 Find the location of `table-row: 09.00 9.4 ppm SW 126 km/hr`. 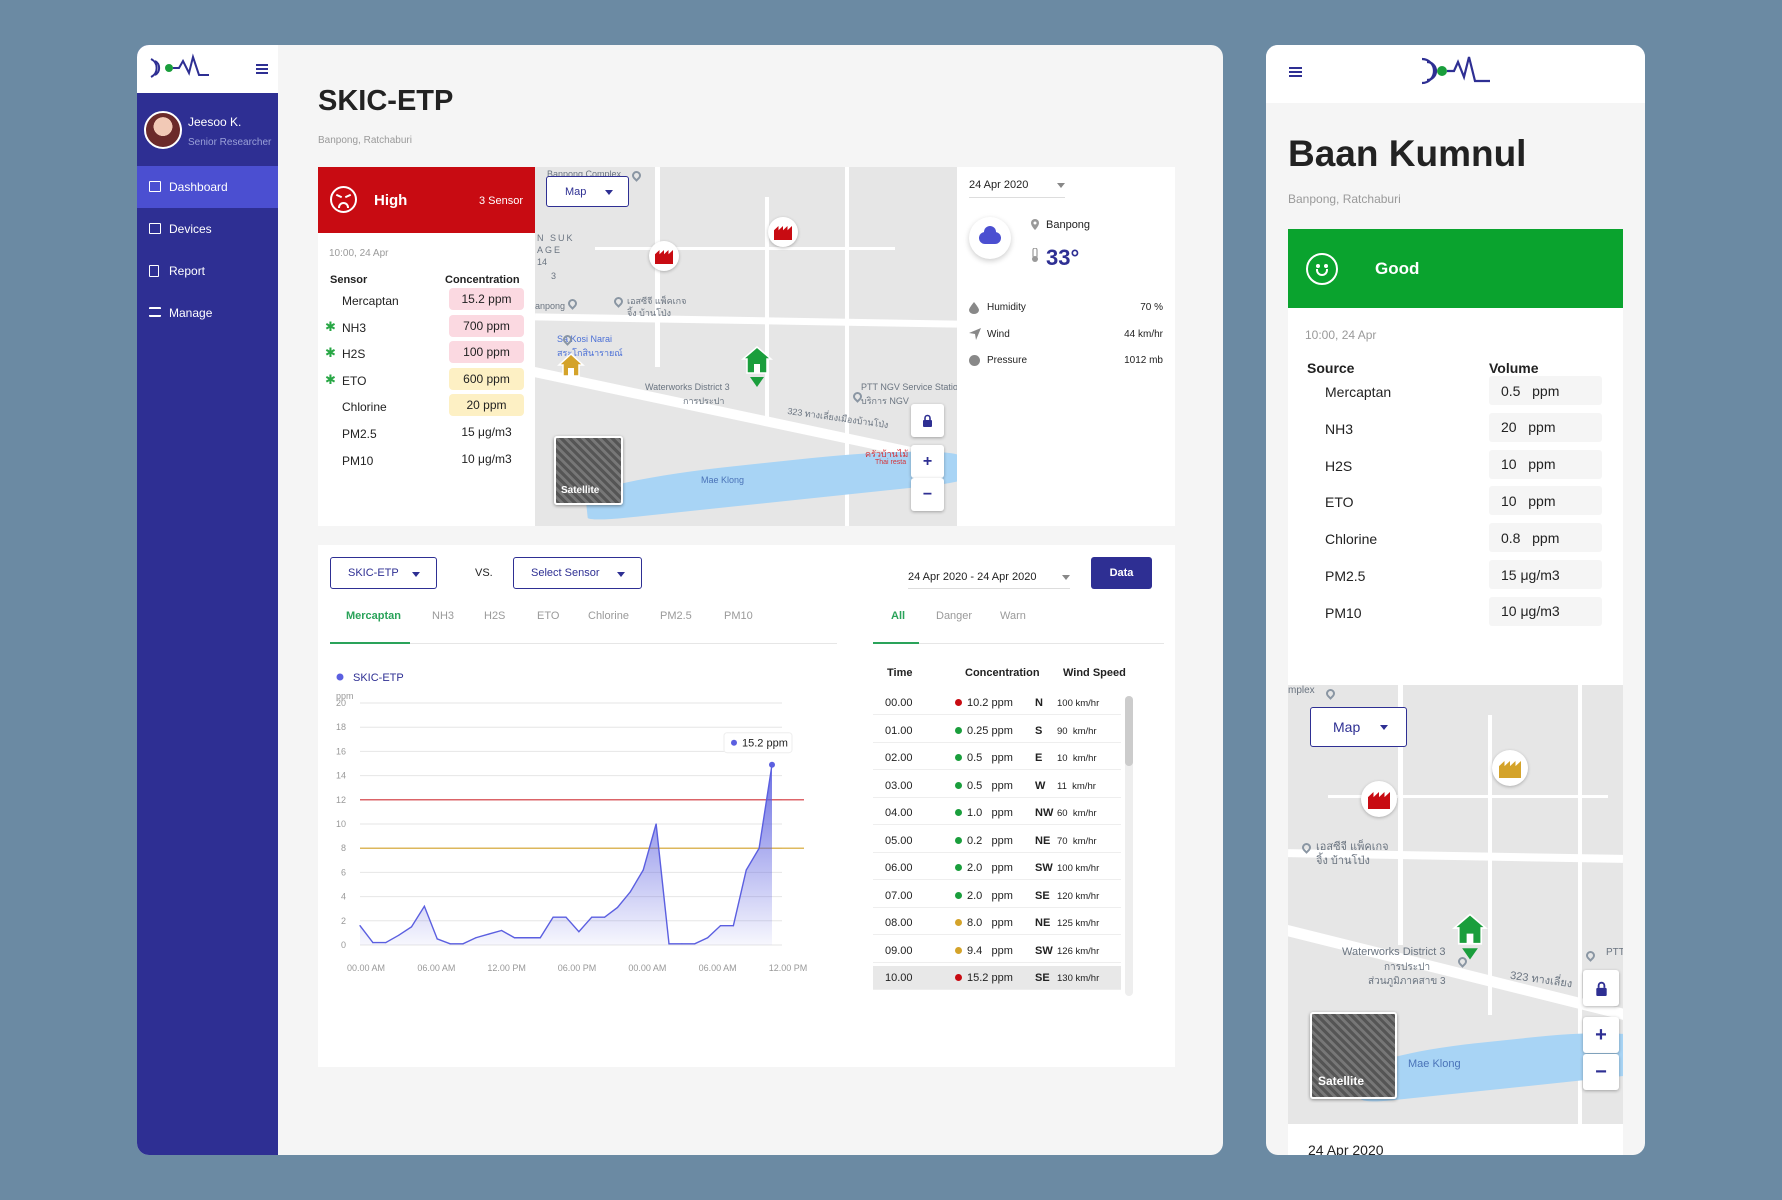

table-row: 09.00 9.4 ppm SW 126 km/hr is located at coordinates (997, 951).